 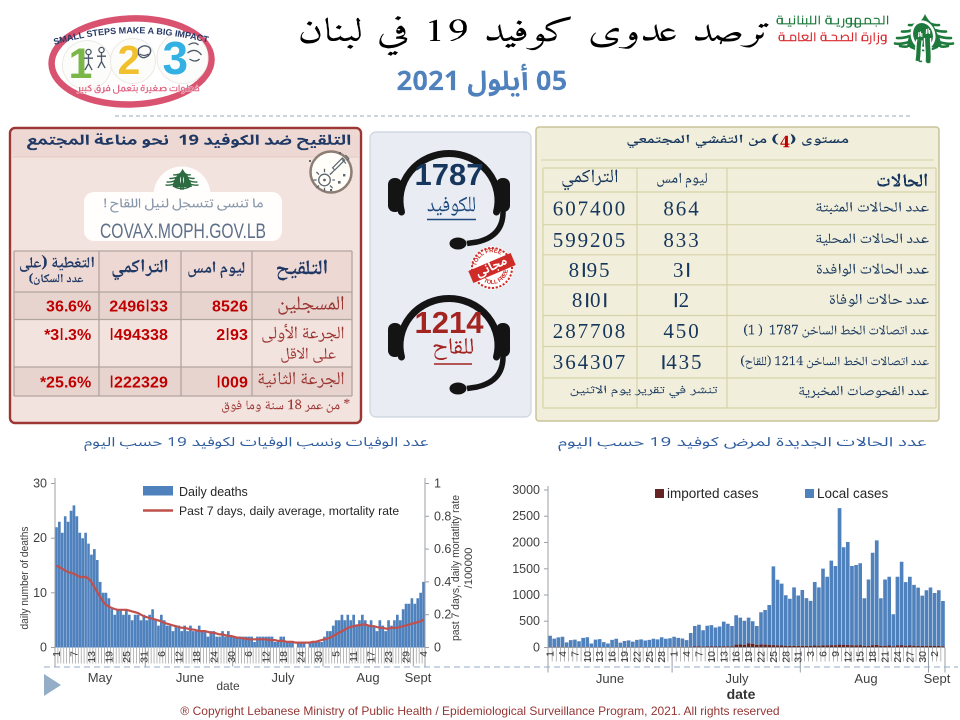 What do you see at coordinates (683, 362) in the screenshot?
I see `svg-text: 435` at bounding box center [683, 362].